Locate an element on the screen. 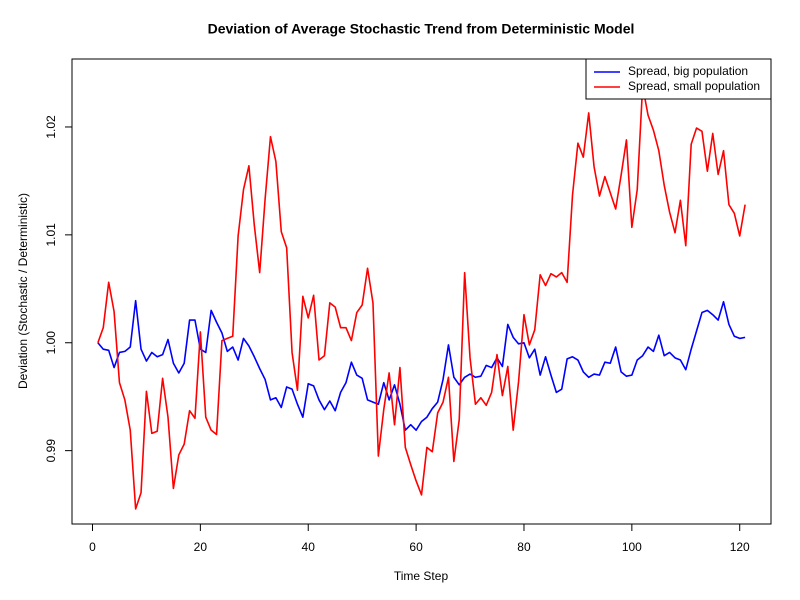  x-tick-label: 60 is located at coordinates (416, 547).